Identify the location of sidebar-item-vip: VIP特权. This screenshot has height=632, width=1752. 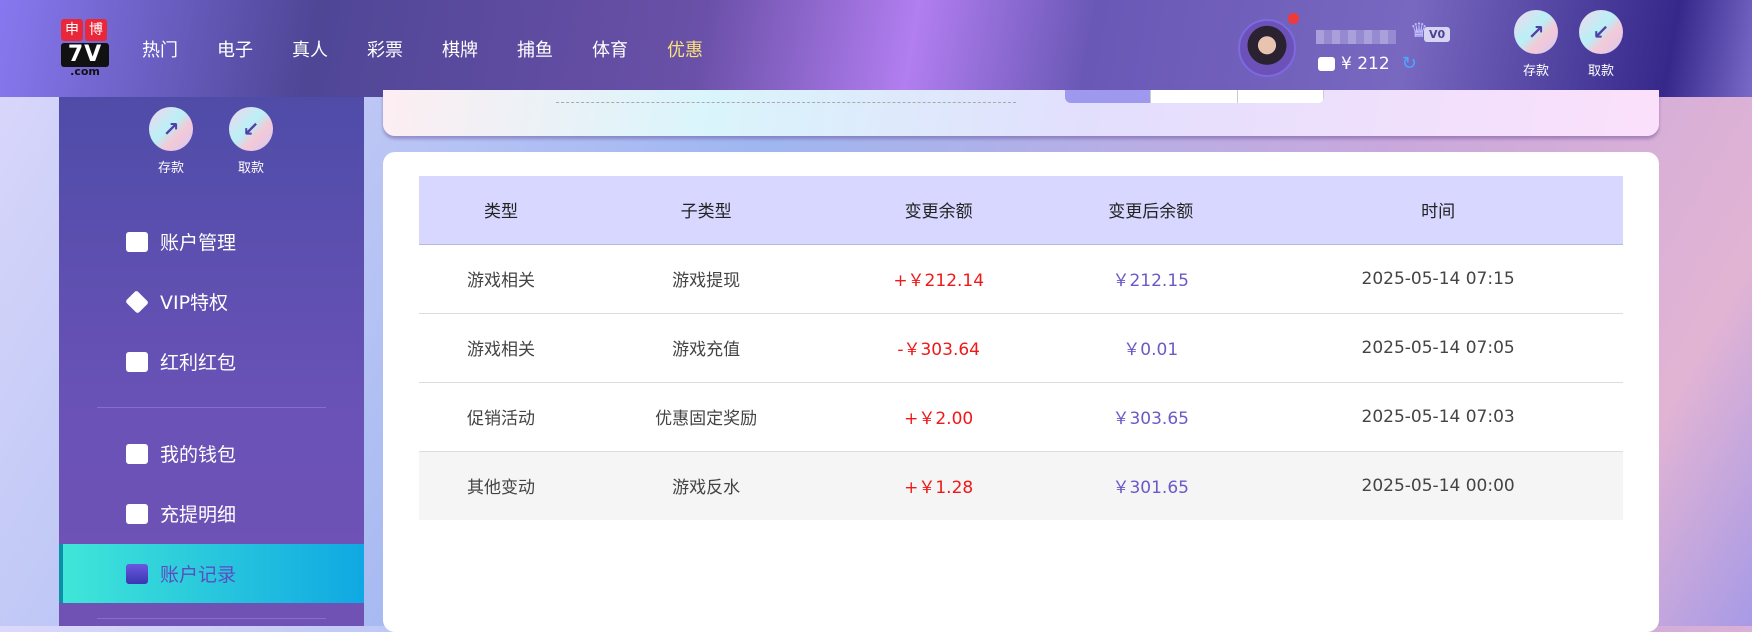
(211, 301).